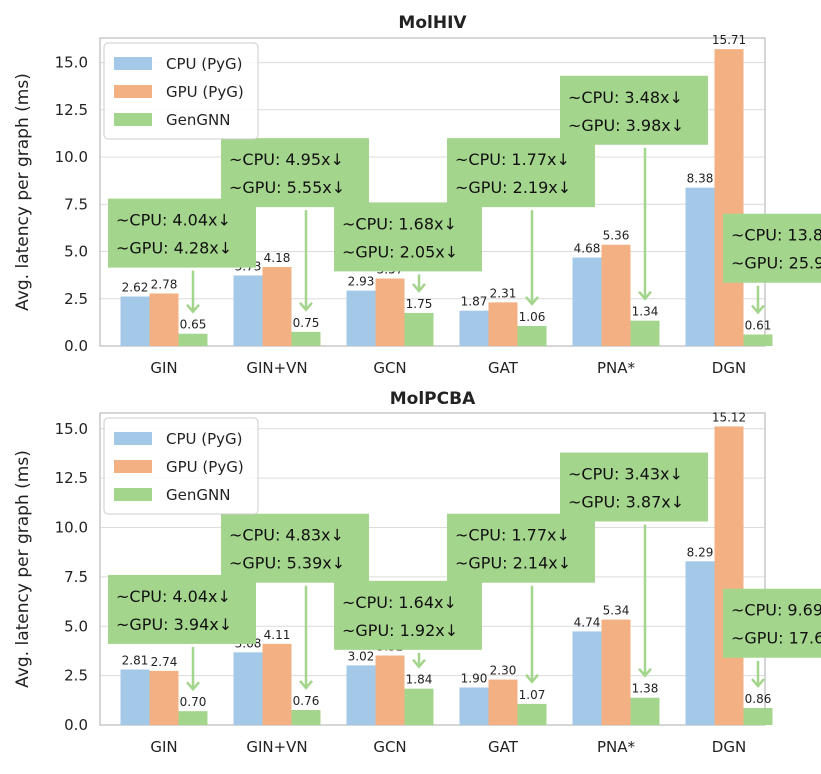 This screenshot has width=821, height=774. Describe the element at coordinates (400, 251) in the screenshot. I see `annotation-gpu-text: ~GPU: 2.05x↓` at that location.